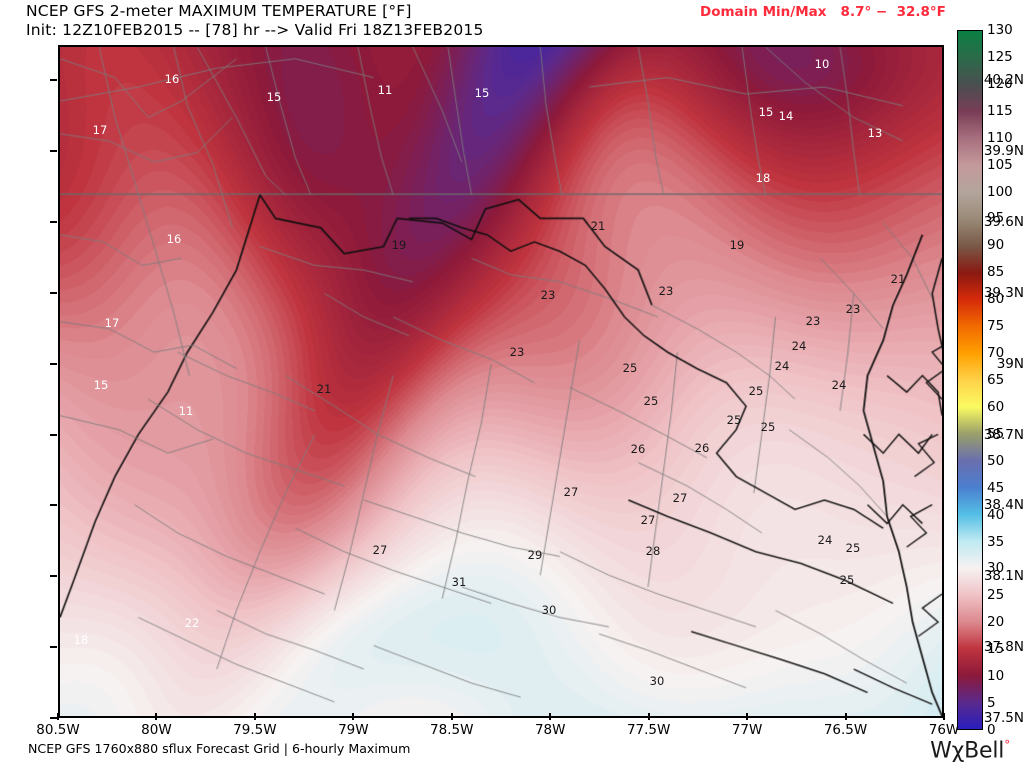 The image size is (1024, 768). I want to click on lat-tick-label: 37.8N, so click(1003, 647).